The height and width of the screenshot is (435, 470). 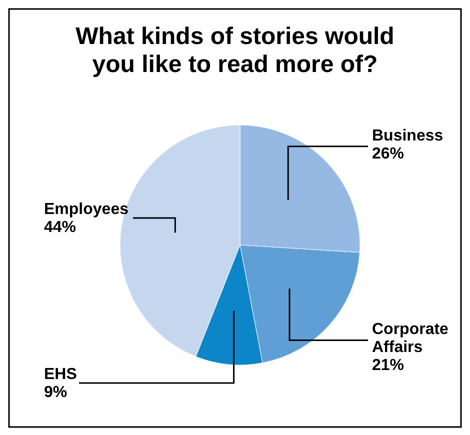 I want to click on slice-label: Employees, so click(x=86, y=209).